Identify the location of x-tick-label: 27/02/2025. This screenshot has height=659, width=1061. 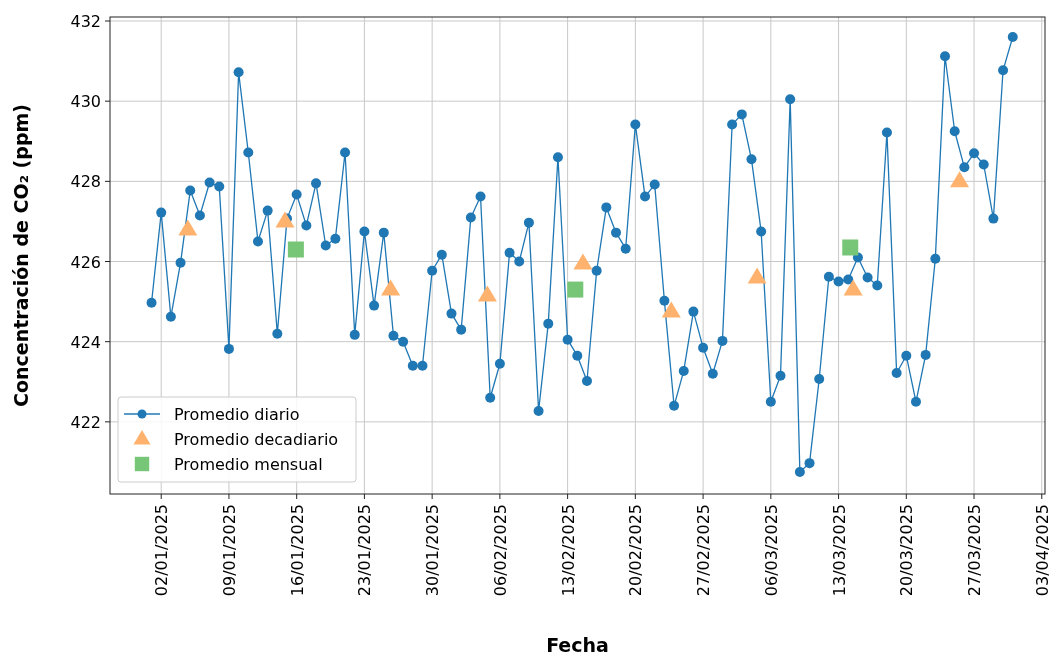
(704, 550).